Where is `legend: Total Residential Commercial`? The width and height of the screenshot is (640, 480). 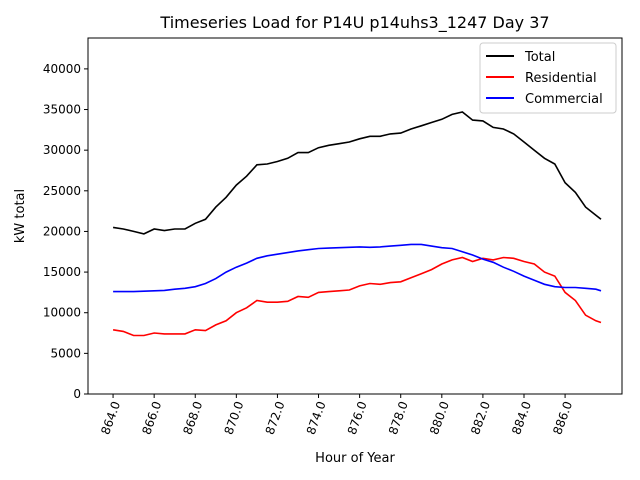
legend: Total Residential Commercial is located at coordinates (548, 78).